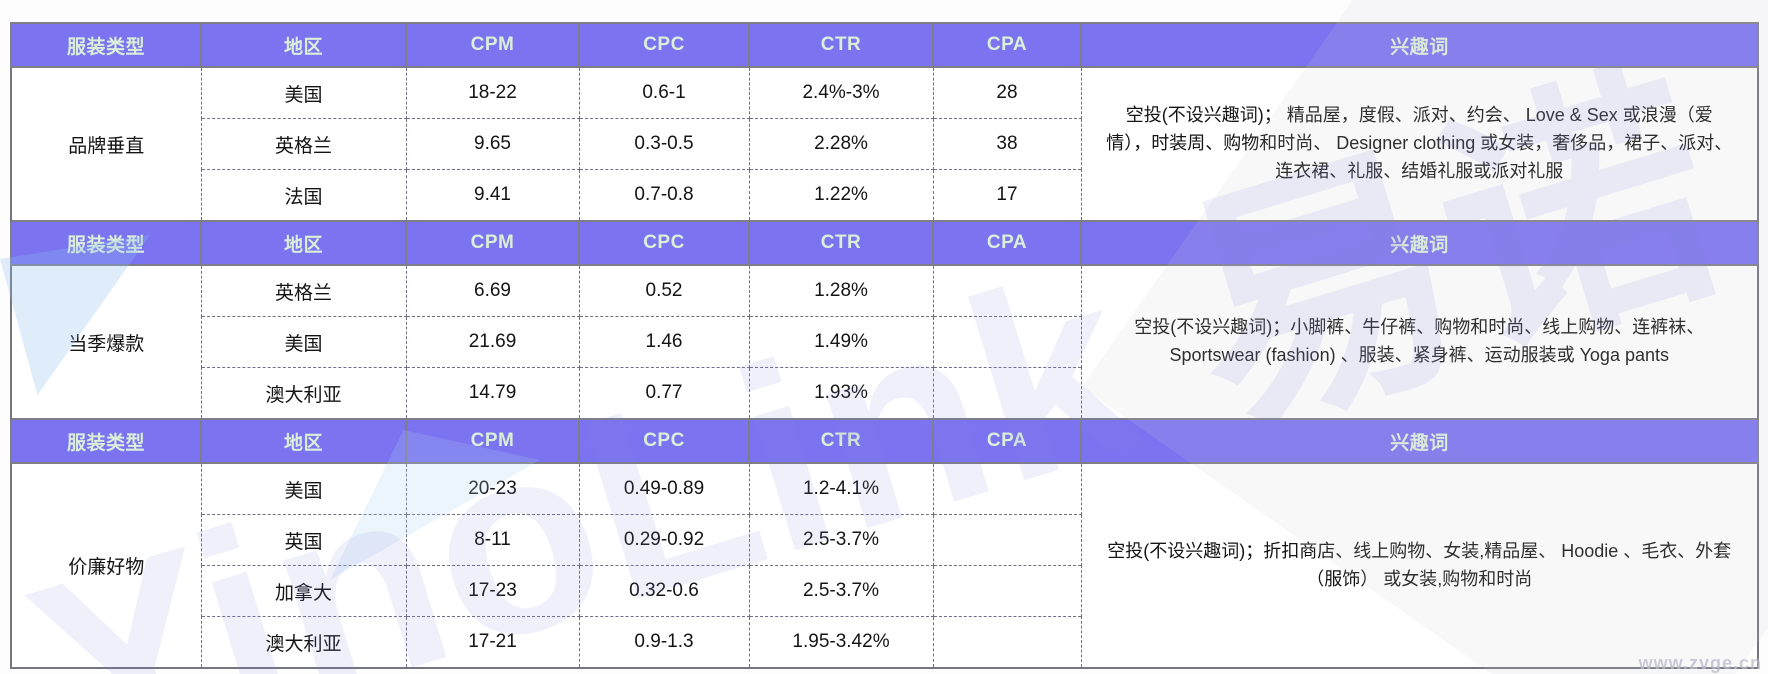 The height and width of the screenshot is (674, 1768). What do you see at coordinates (492, 144) in the screenshot?
I see `cpm-cell: 9.65` at bounding box center [492, 144].